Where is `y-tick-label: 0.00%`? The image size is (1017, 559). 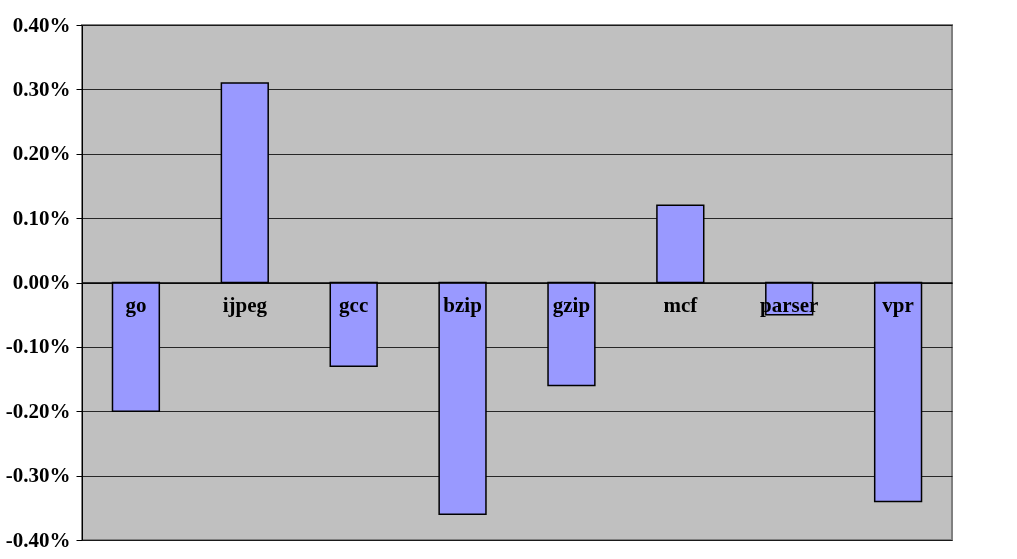
y-tick-label: 0.00% is located at coordinates (41, 282).